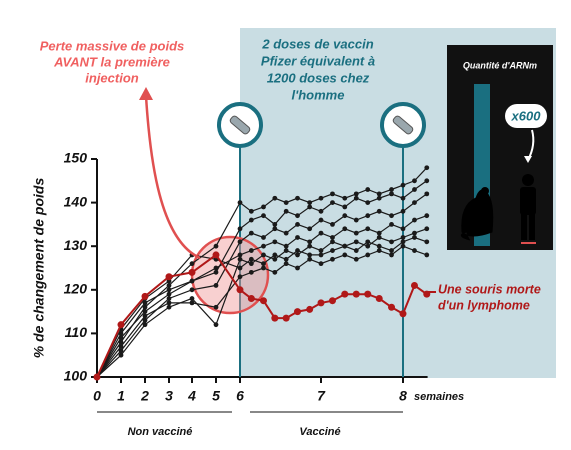  I want to click on human-icon, so click(528, 207).